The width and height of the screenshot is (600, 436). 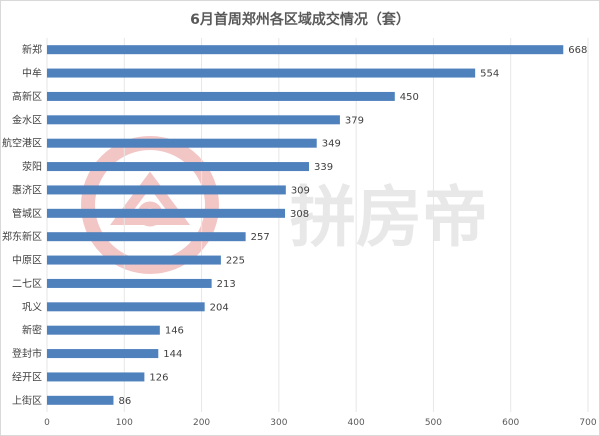 What do you see at coordinates (235, 261) in the screenshot?
I see `data-label: 225` at bounding box center [235, 261].